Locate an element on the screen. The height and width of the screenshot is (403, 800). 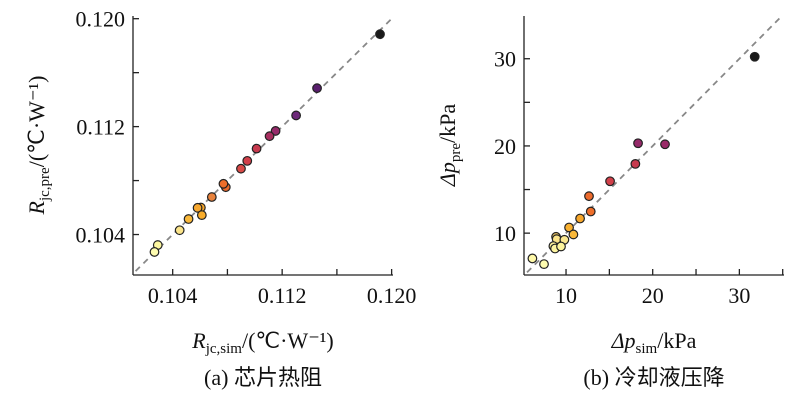
y-tick-label: 20 is located at coordinates (505, 146).